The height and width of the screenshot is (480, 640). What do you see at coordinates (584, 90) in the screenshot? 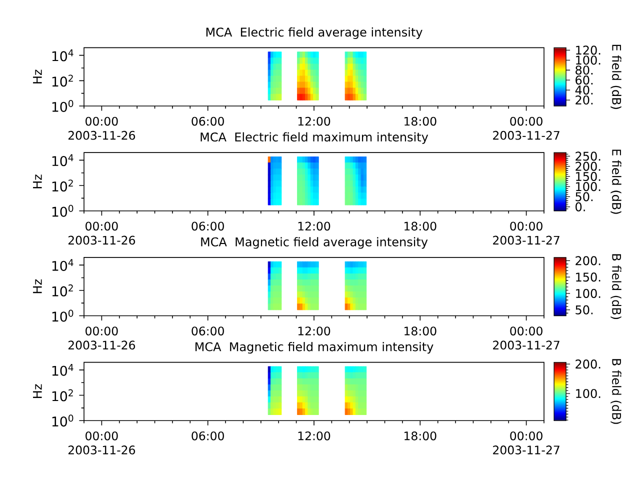
I see `color-bar-label: 40.` at bounding box center [584, 90].